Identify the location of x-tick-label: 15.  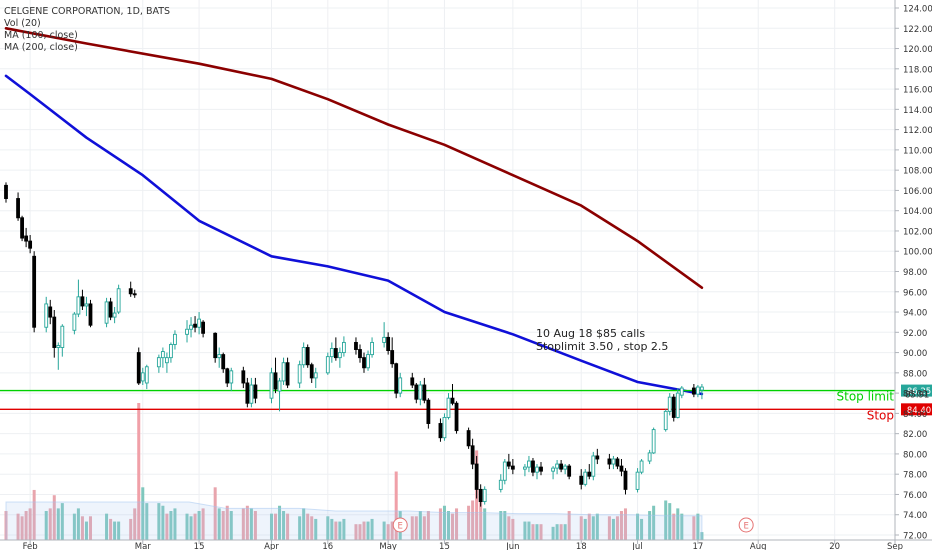
(444, 546).